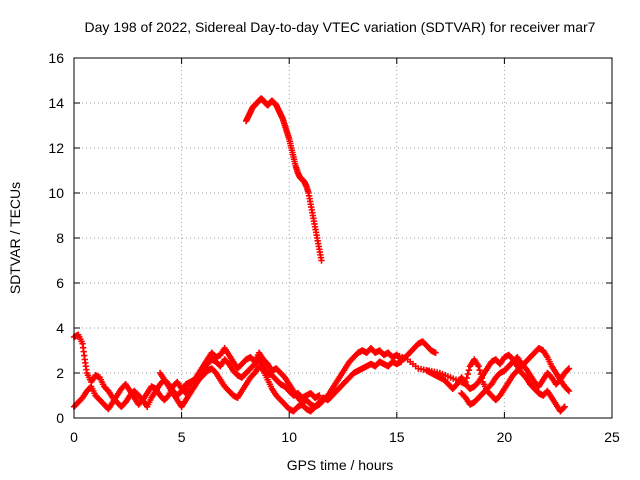 The image size is (640, 480). Describe the element at coordinates (15, 238) in the screenshot. I see `y-axis-label: SDTVAR / TECUs` at that location.